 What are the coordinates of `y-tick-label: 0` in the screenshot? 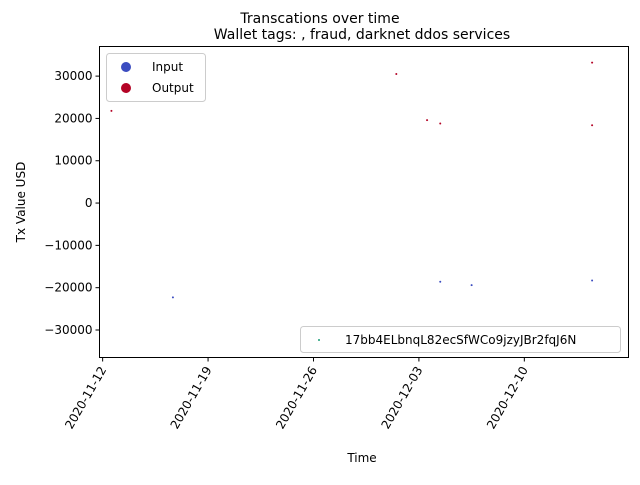 It's located at (89, 203).